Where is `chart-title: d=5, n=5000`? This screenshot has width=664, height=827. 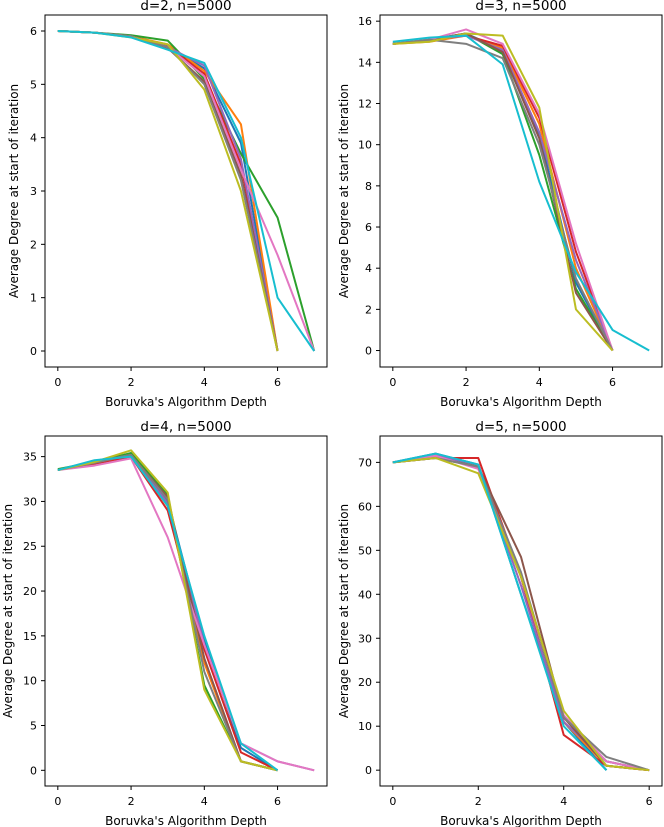 chart-title: d=5, n=5000 is located at coordinates (520, 427).